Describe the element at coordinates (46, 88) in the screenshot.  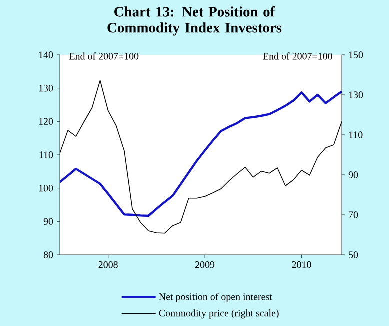
I see `y-tick-label: 130` at that location.